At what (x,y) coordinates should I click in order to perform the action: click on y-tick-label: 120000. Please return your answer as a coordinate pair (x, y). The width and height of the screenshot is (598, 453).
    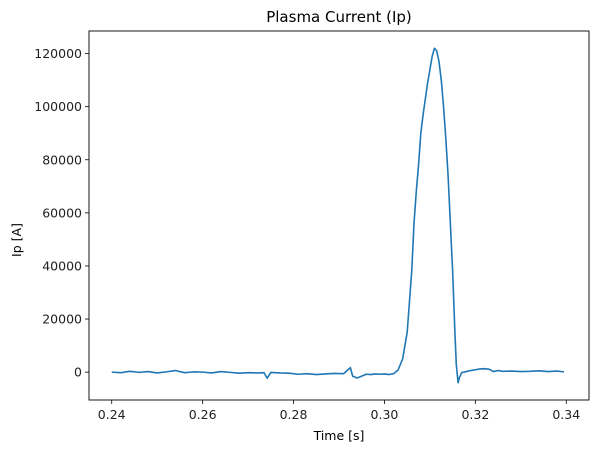
    Looking at the image, I should click on (58, 53).